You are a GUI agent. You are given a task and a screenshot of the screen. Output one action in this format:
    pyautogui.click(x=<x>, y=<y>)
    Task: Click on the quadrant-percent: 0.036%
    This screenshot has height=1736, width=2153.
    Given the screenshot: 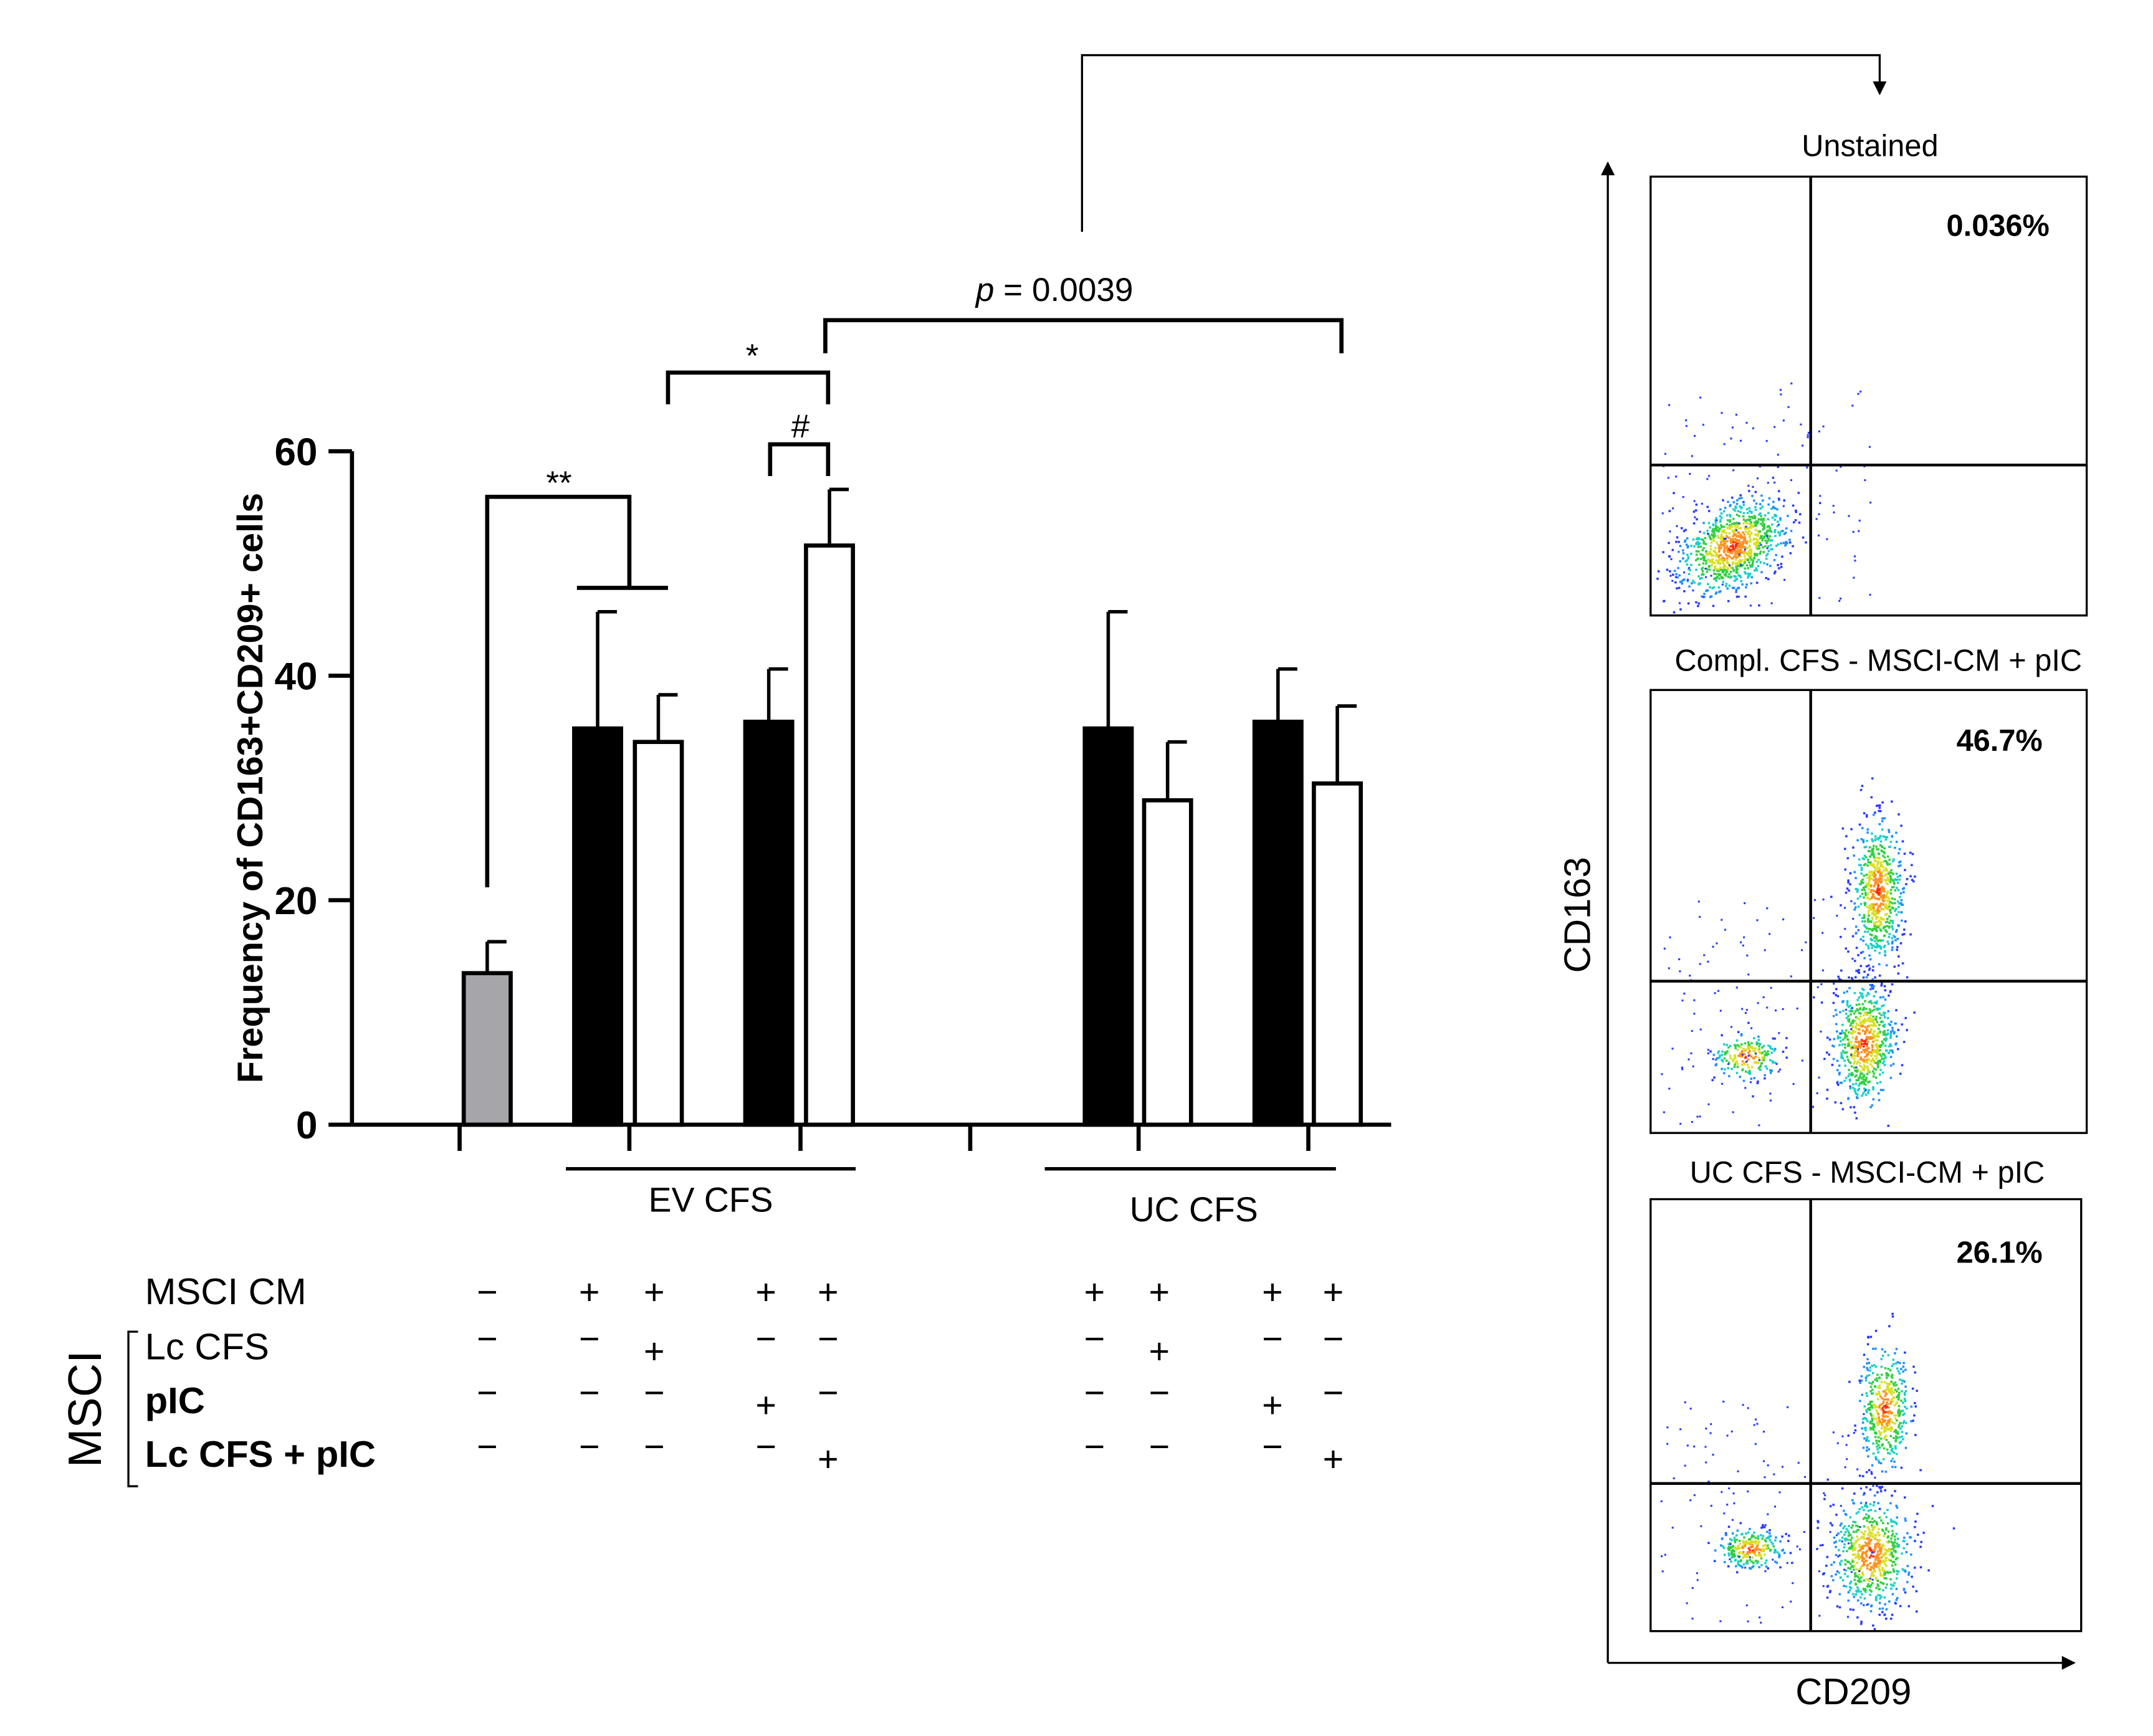 What is the action you would take?
    pyautogui.click(x=1998, y=226)
    